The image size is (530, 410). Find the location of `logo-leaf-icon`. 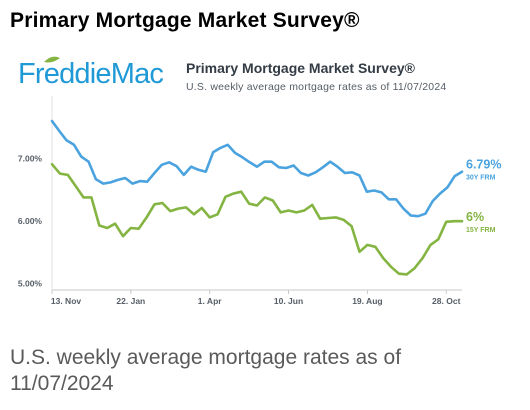

logo-leaf-icon is located at coordinates (52, 59).